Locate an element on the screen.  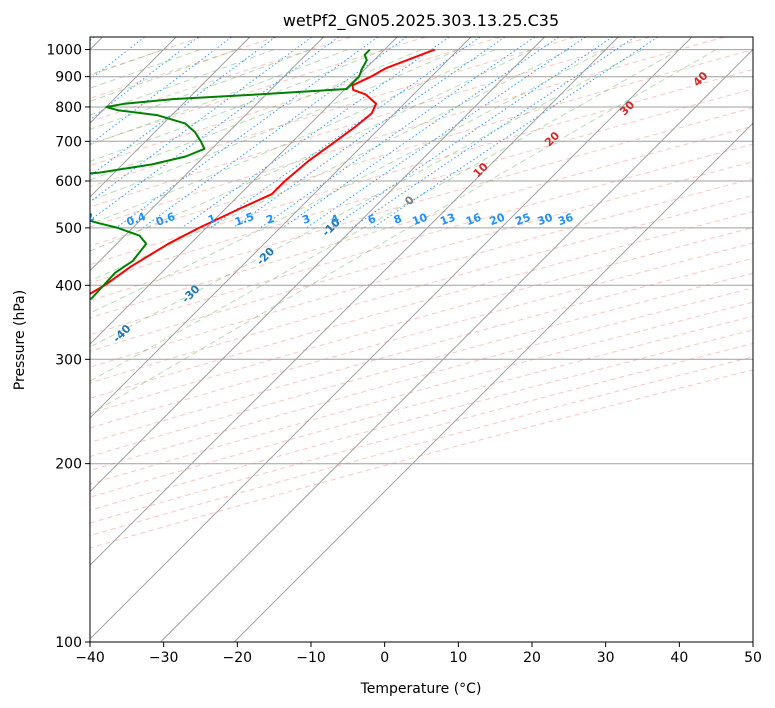
y-tick-label: 500 is located at coordinates (68, 229).